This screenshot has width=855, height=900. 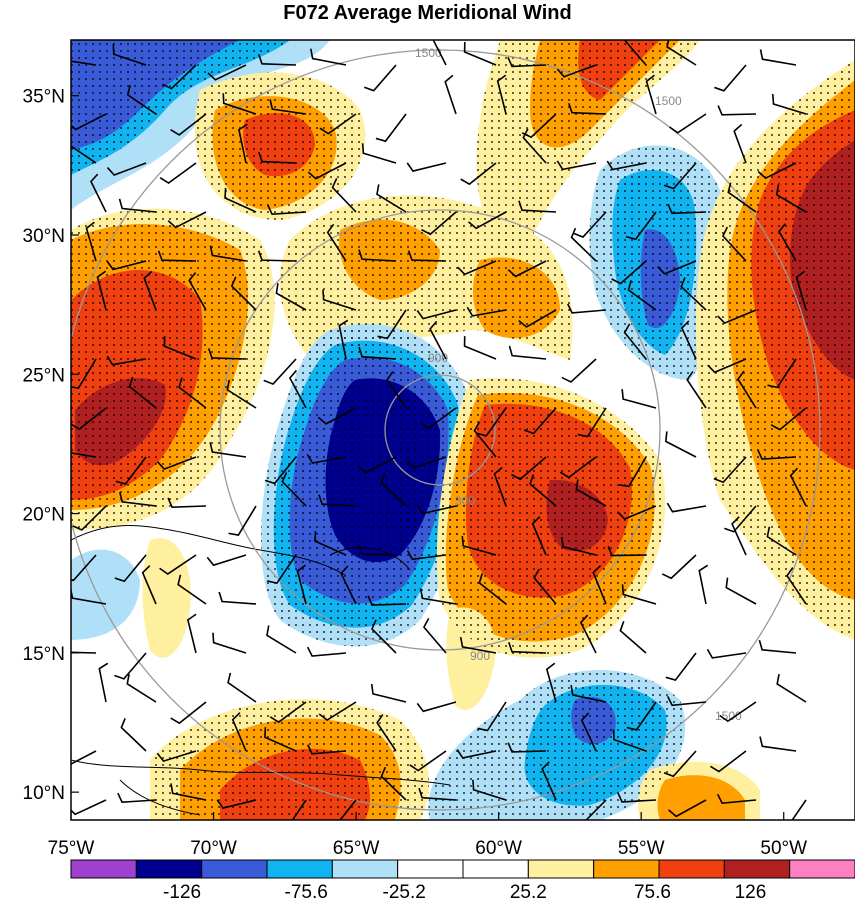 I want to click on latitude-tick-label: 15°N, so click(x=44, y=654).